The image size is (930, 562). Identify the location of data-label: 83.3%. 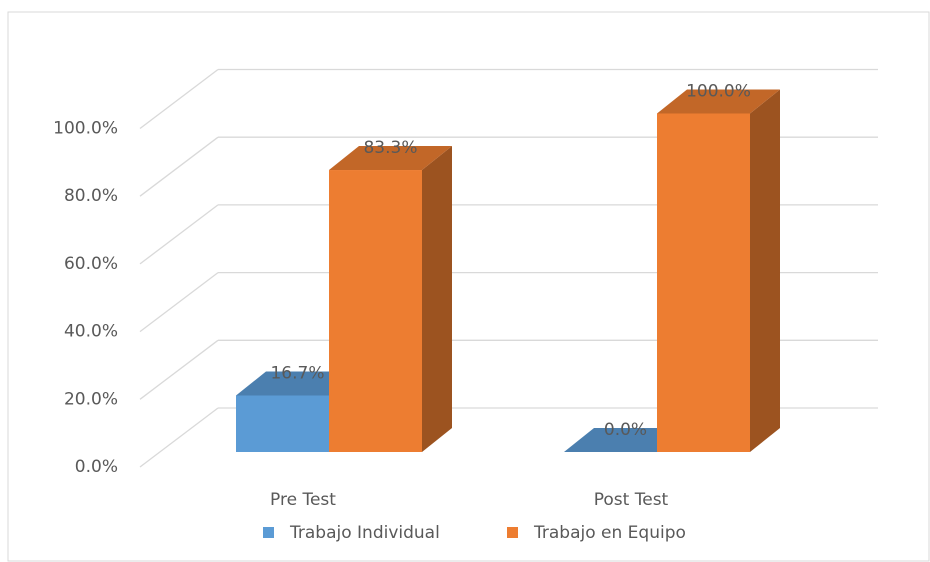
(390, 148).